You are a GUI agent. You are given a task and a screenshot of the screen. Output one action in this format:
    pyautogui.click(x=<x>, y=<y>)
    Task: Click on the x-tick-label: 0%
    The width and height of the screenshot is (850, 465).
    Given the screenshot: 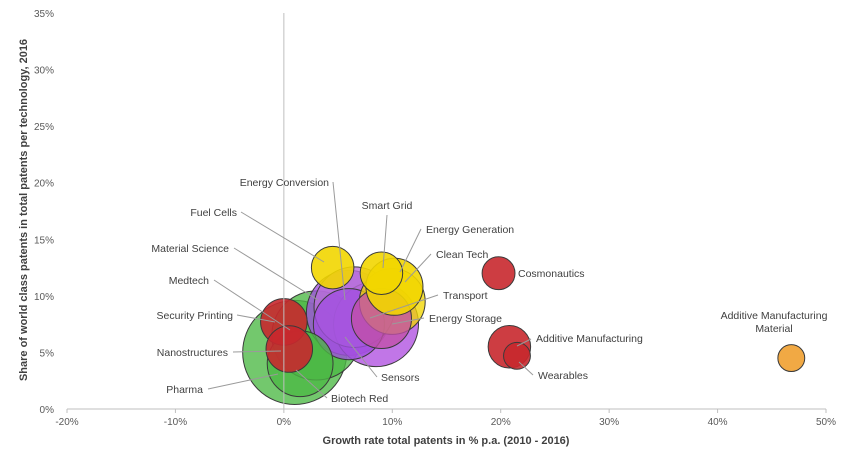 What is the action you would take?
    pyautogui.click(x=284, y=422)
    